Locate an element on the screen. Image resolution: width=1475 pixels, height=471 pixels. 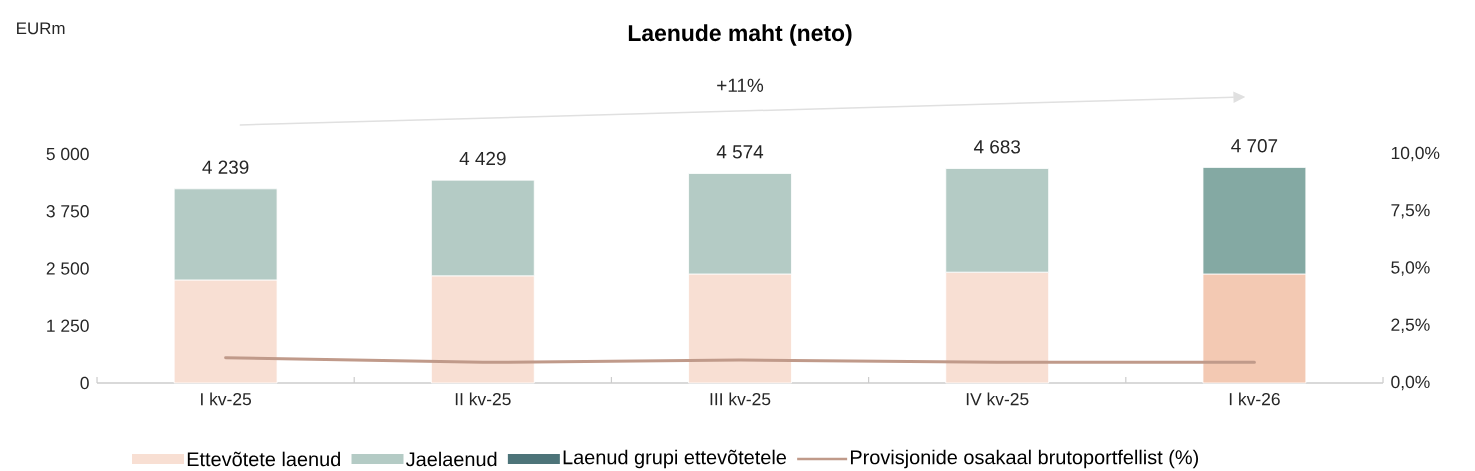
total-label: 4 239 is located at coordinates (225, 167).